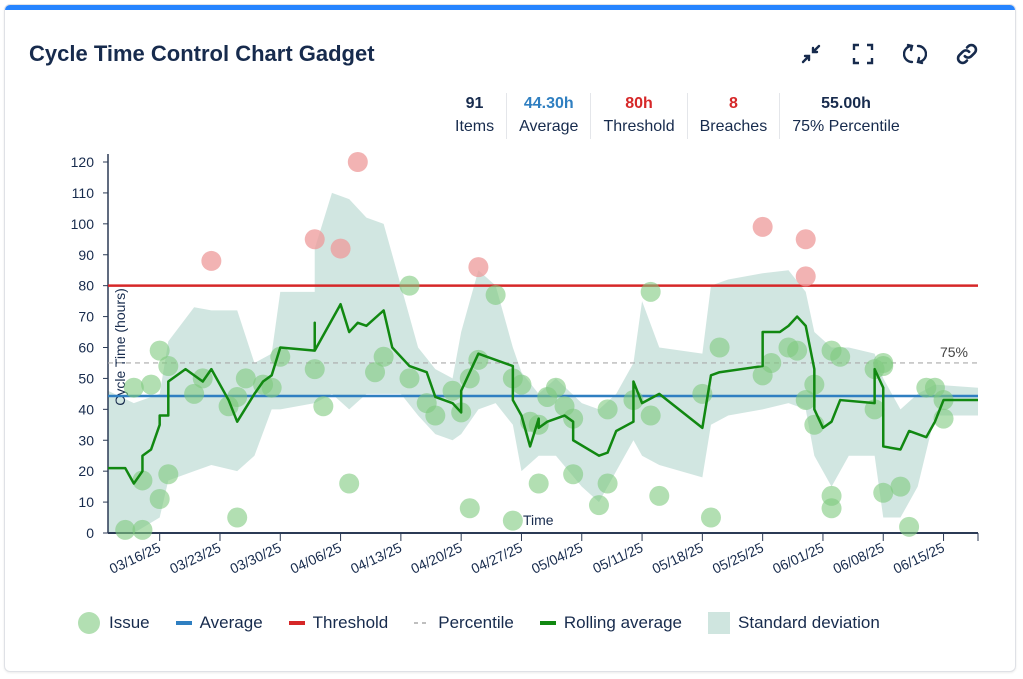 Image resolution: width=1023 pixels, height=679 pixels. What do you see at coordinates (798, 558) in the screenshot?
I see `x-tick-label: 06/01/25` at bounding box center [798, 558].